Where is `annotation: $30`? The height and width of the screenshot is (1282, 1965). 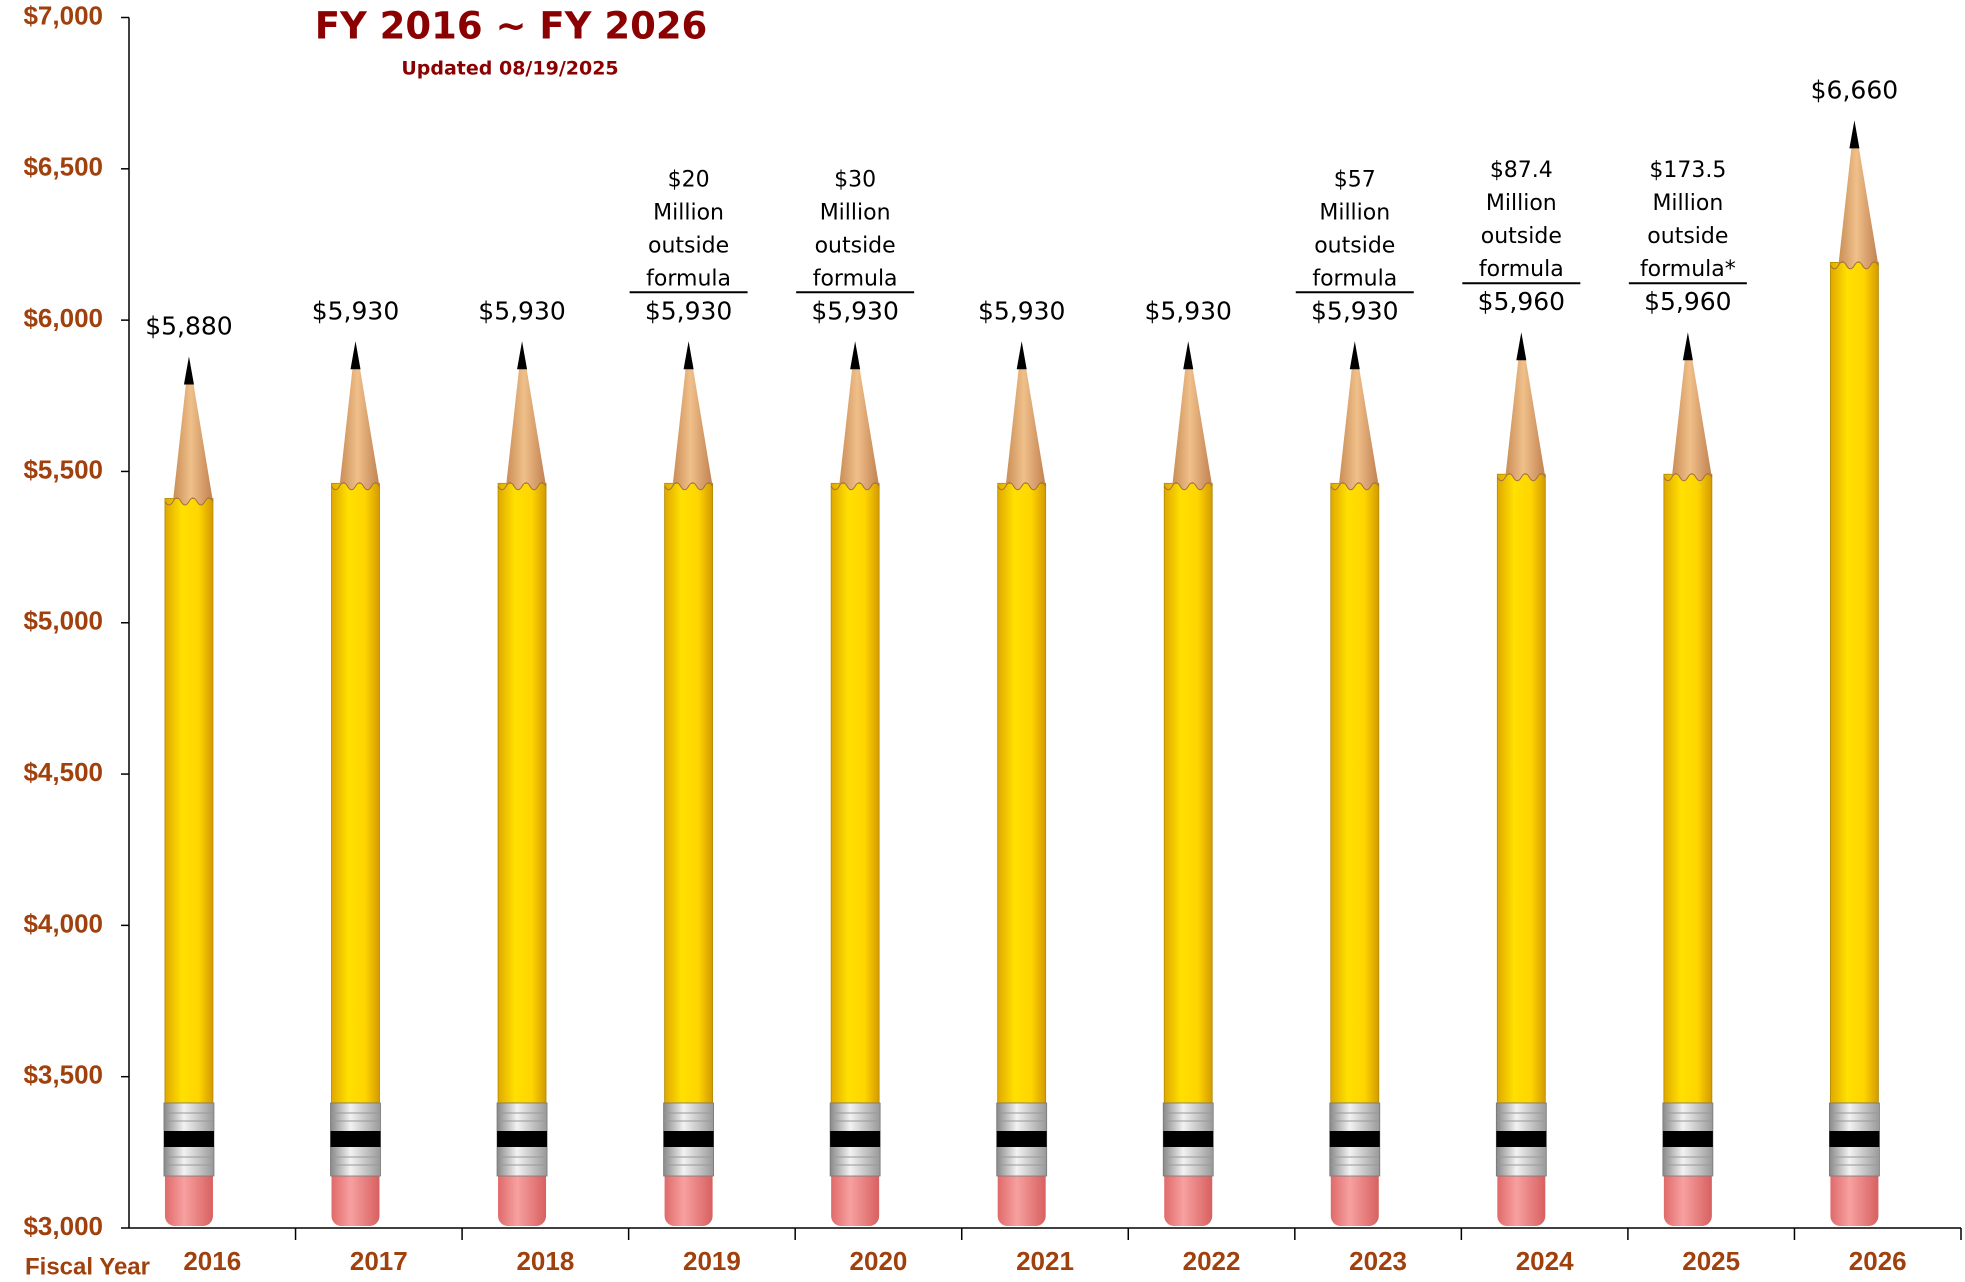 annotation: $30 is located at coordinates (855, 179).